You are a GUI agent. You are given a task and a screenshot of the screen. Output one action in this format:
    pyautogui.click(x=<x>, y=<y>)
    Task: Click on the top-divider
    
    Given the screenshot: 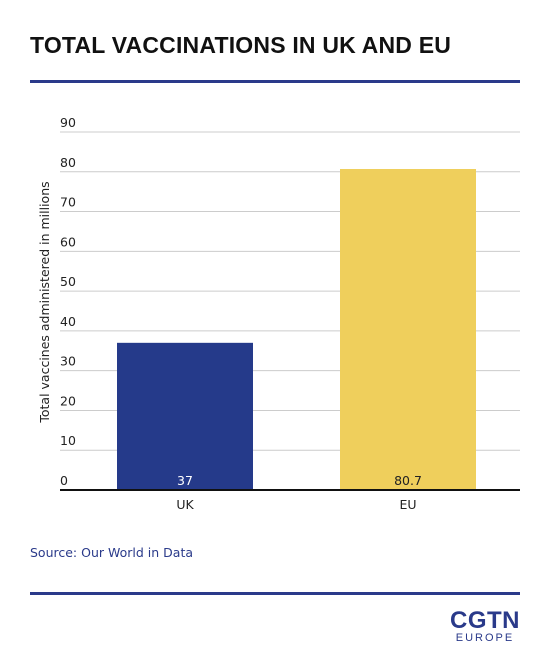 What is the action you would take?
    pyautogui.click(x=275, y=81)
    